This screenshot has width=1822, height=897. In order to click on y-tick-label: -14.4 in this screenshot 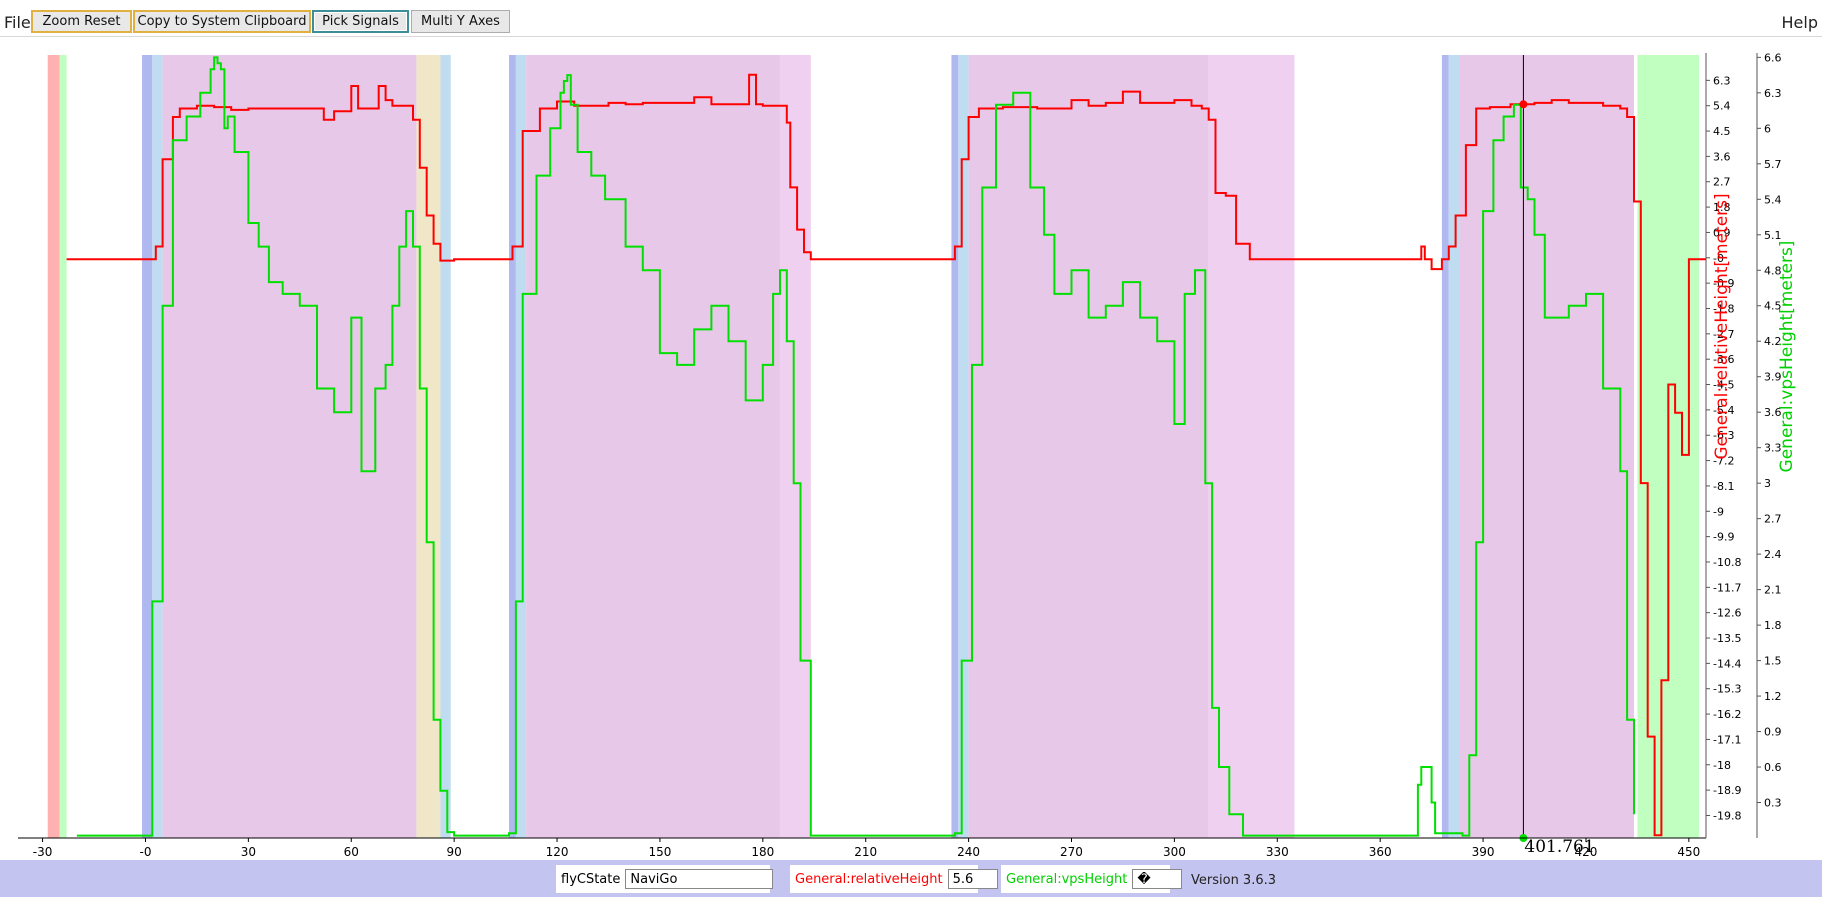, I will do `click(1727, 663)`.